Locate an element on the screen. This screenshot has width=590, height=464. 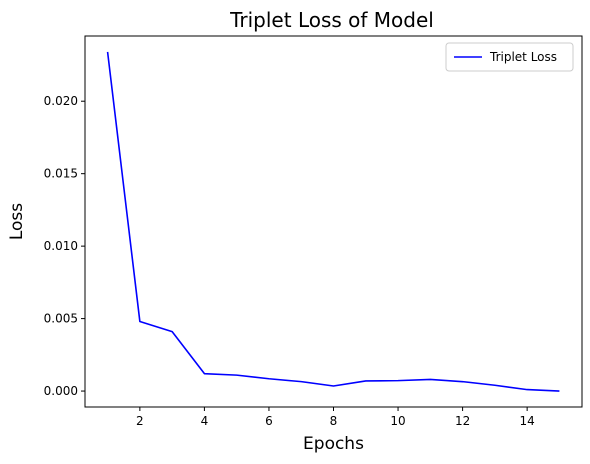
x-tick-label: 10 is located at coordinates (397, 421).